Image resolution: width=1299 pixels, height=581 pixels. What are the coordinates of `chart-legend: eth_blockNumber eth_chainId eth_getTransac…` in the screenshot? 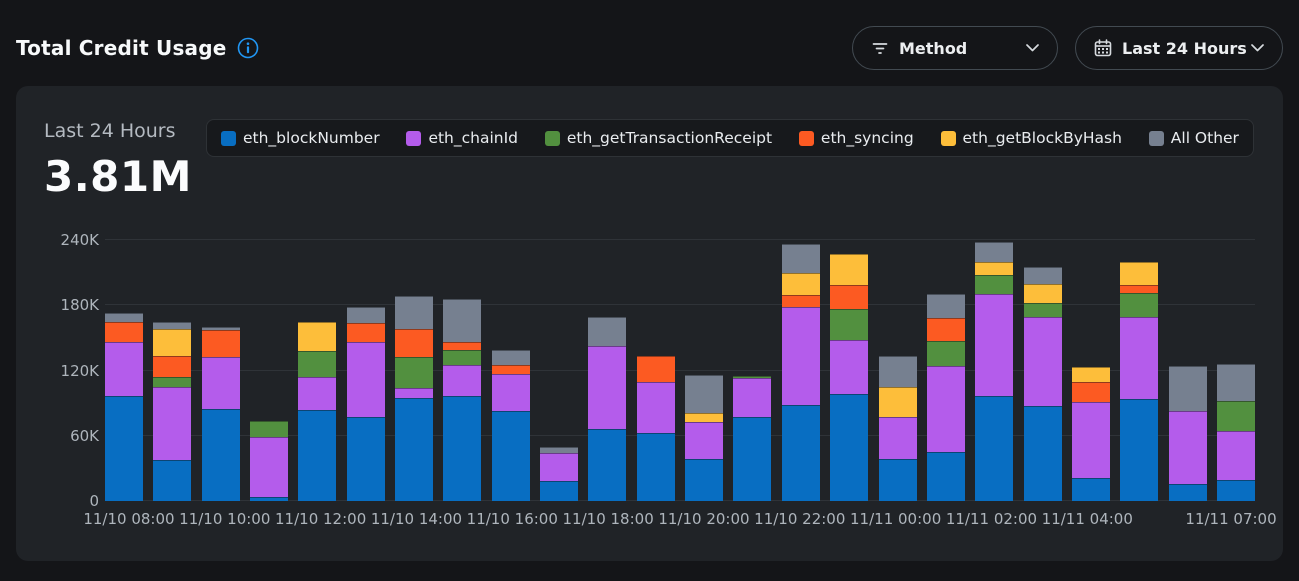 It's located at (730, 138).